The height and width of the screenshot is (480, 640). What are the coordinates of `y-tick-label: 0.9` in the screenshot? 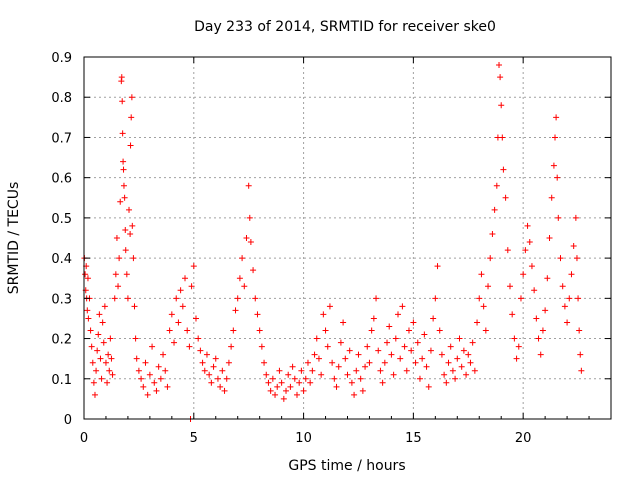 It's located at (61, 58).